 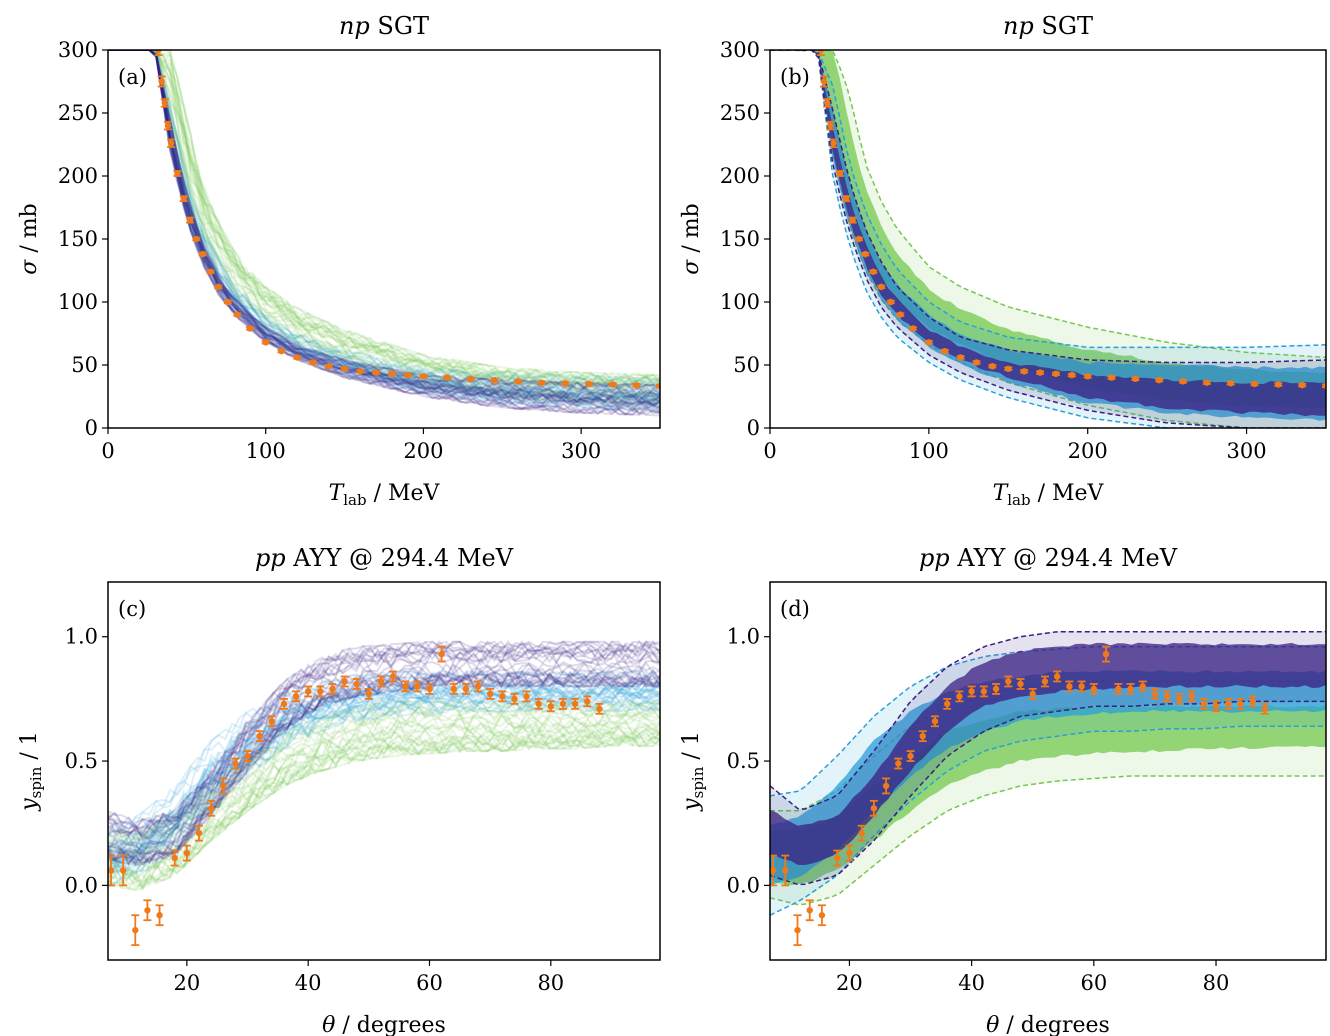 I want to click on y-tick-label: 150, so click(x=740, y=239).